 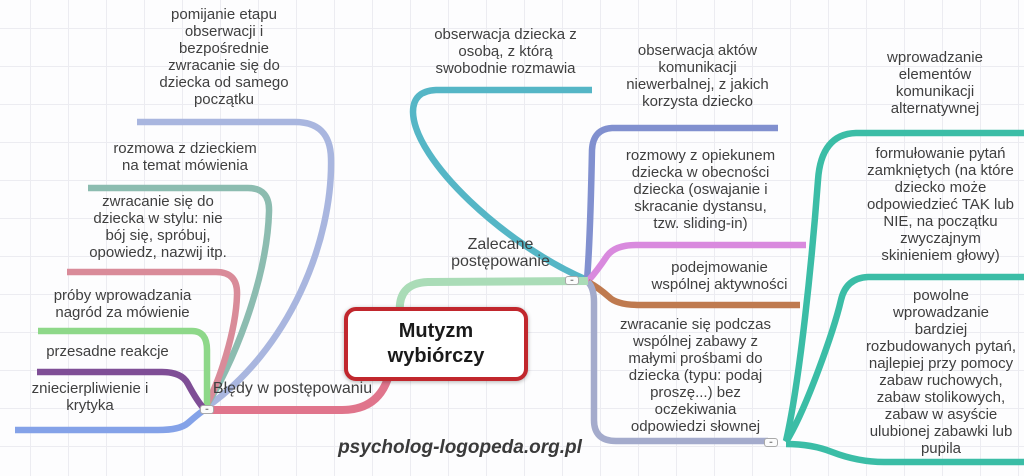 I want to click on branch-line-pomijanie, so click(x=236, y=265).